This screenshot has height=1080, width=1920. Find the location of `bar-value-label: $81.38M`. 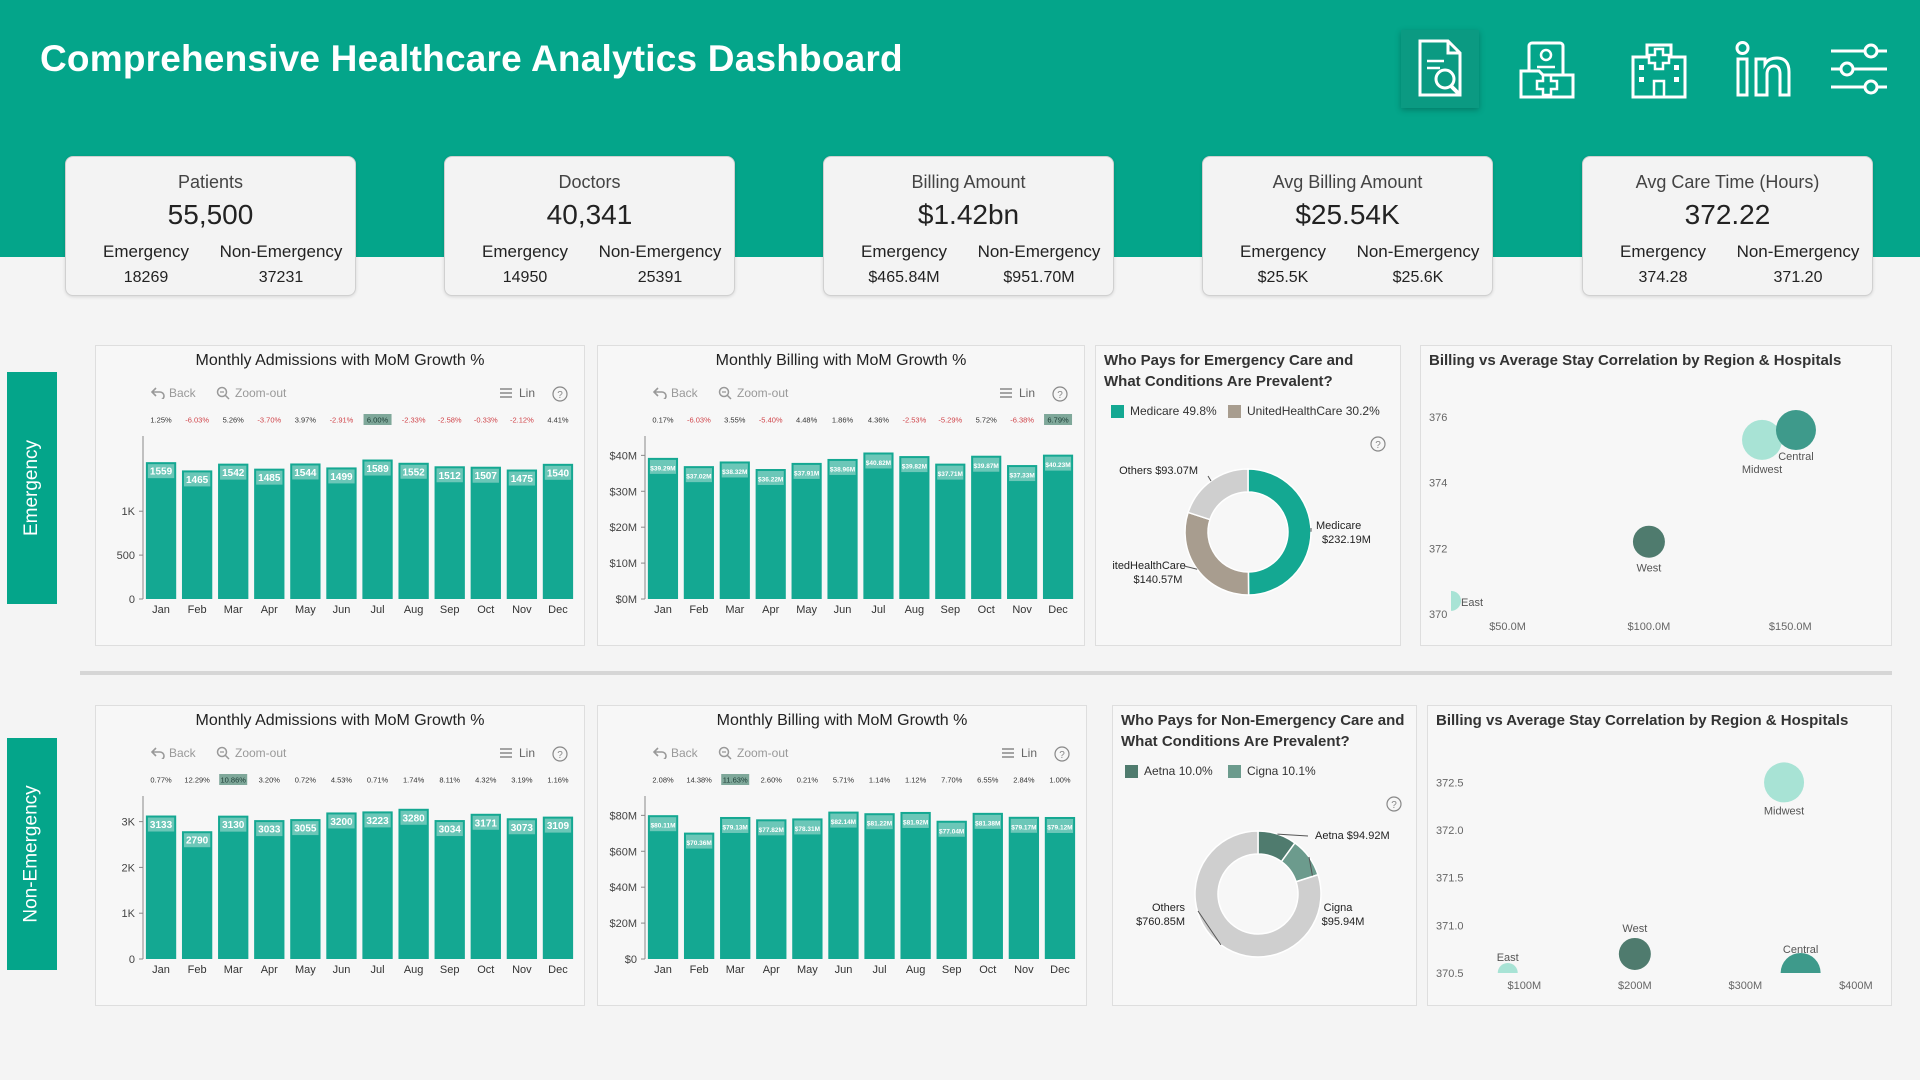

bar-value-label: $81.38M is located at coordinates (987, 823).